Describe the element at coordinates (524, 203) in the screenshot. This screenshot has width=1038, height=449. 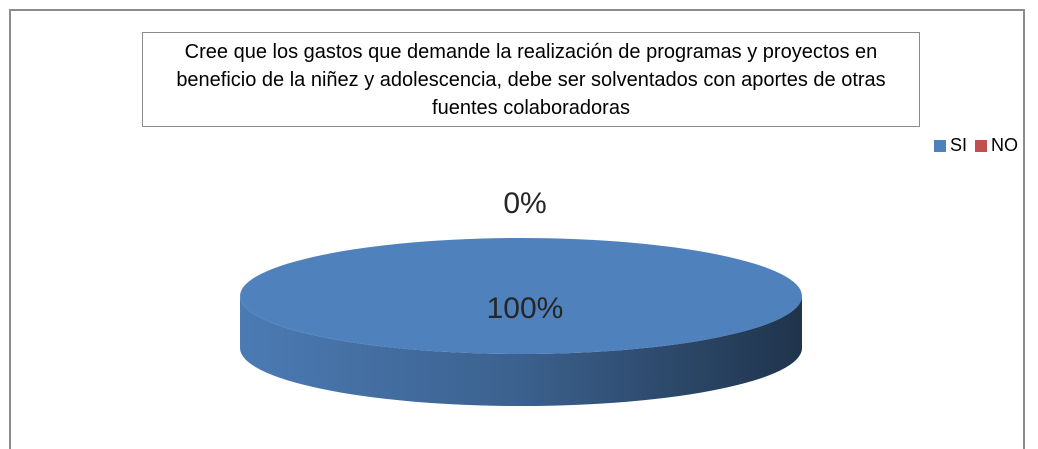
I see `data-label: 0%` at that location.